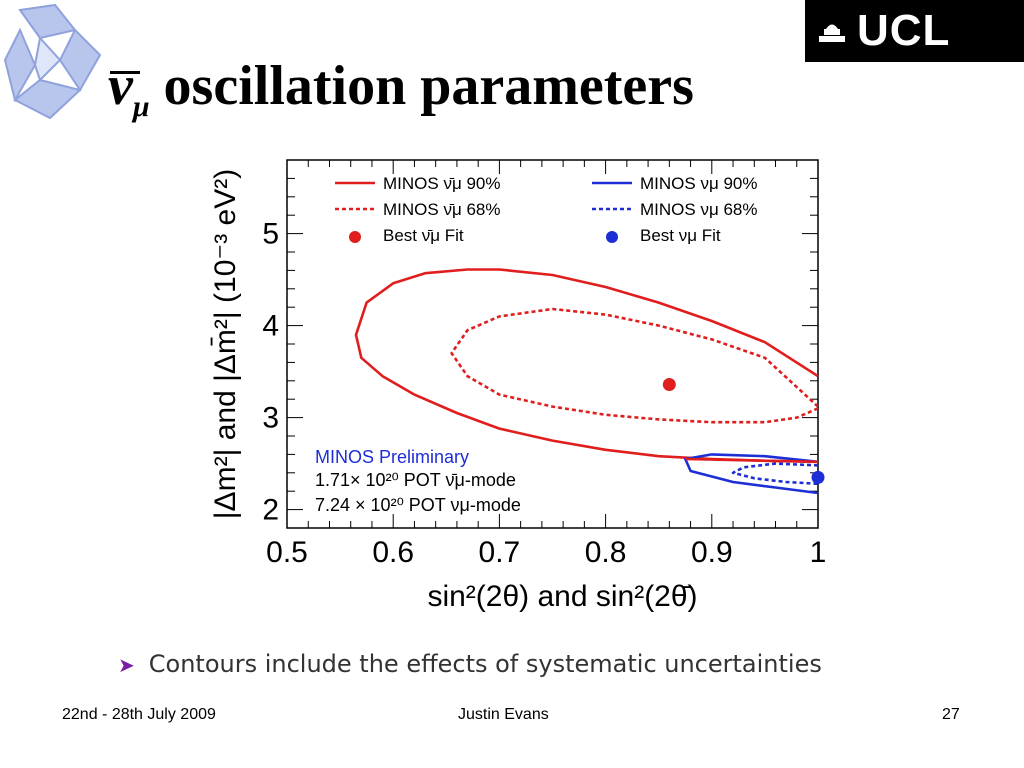 The height and width of the screenshot is (768, 1024). I want to click on y-axis-label: |Δm²| and |Δm̄²| (10⁻³ eV²), so click(225, 344).